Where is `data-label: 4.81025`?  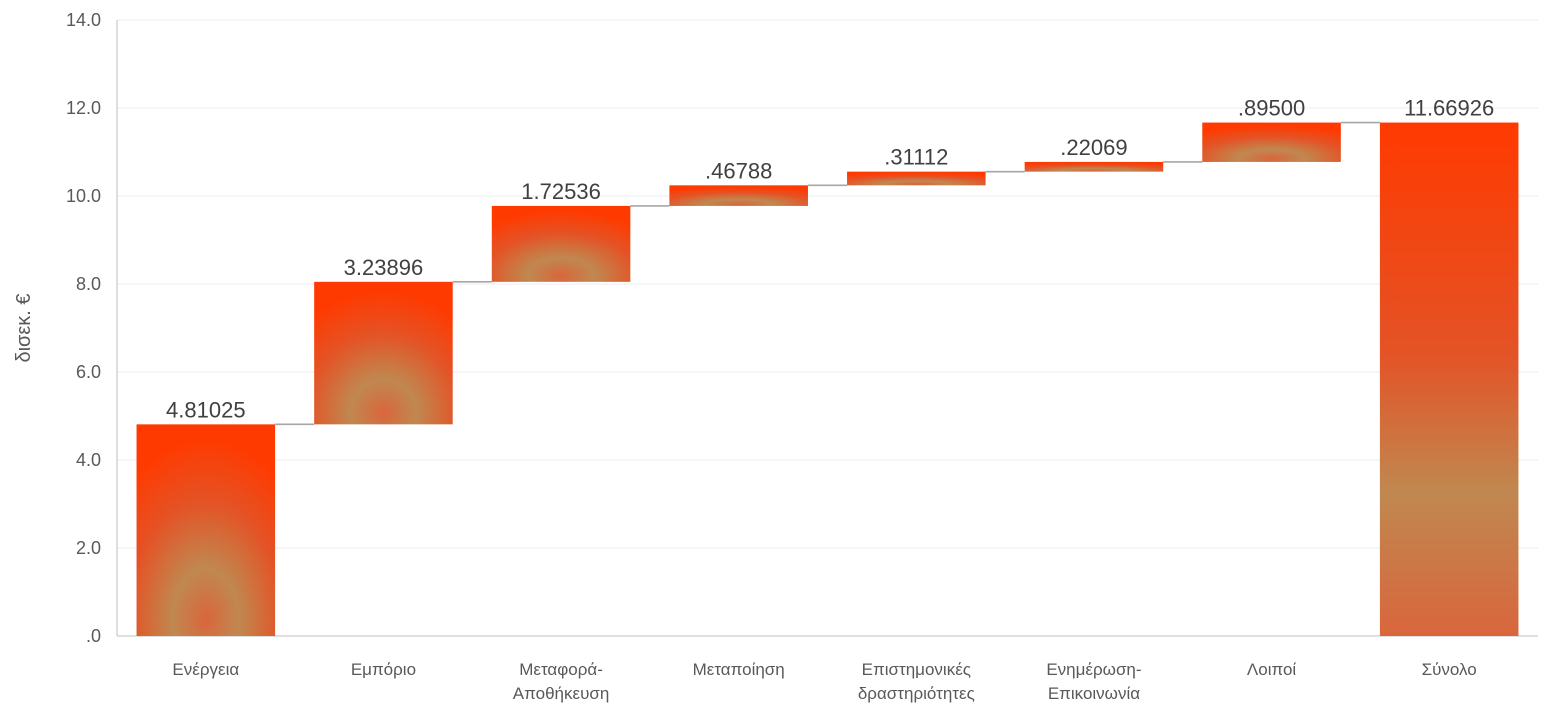 data-label: 4.81025 is located at coordinates (206, 409).